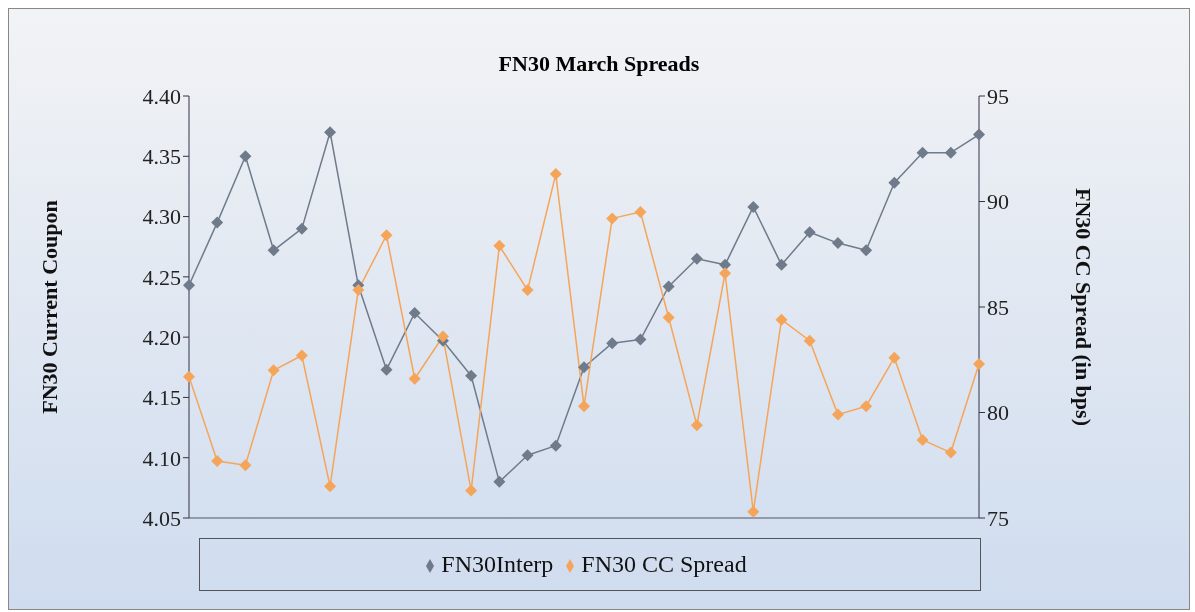 This screenshot has height=612, width=1195. Describe the element at coordinates (998, 307) in the screenshot. I see `y2-tick-label: 85` at that location.